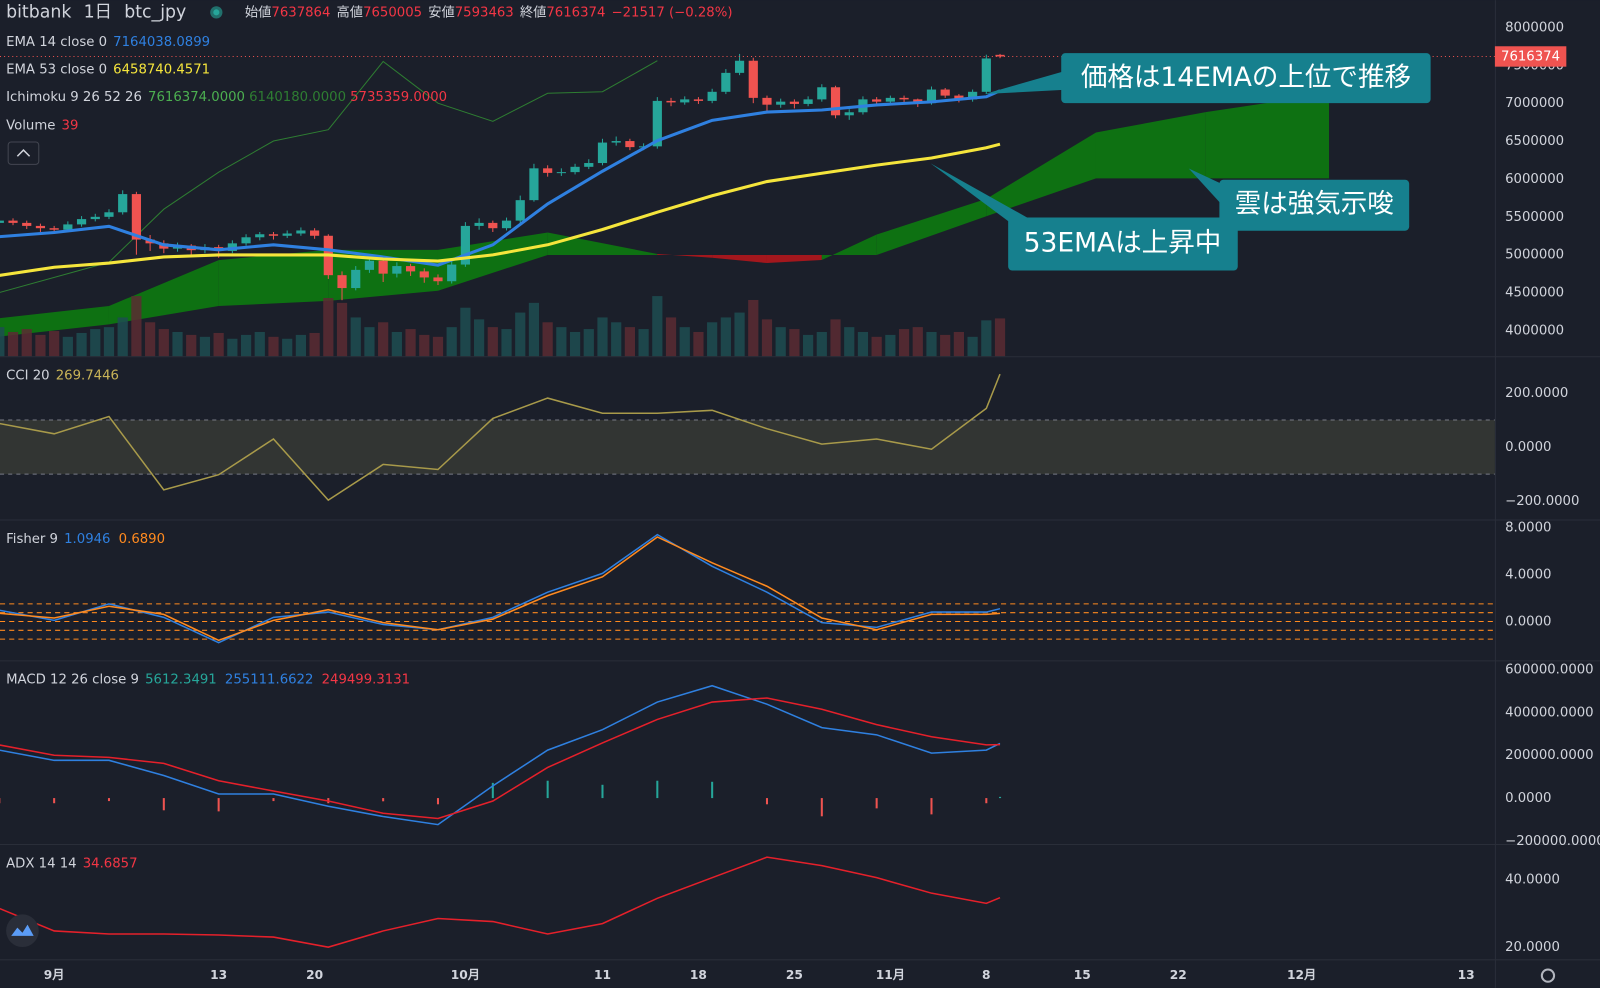  I want to click on indicator-value: 255111.6622, so click(269, 680).